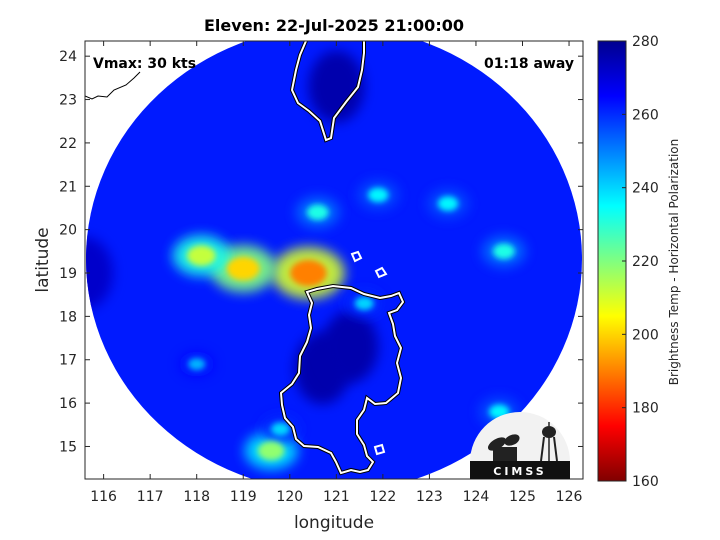  I want to click on y-tick-label: 20, so click(68, 231).